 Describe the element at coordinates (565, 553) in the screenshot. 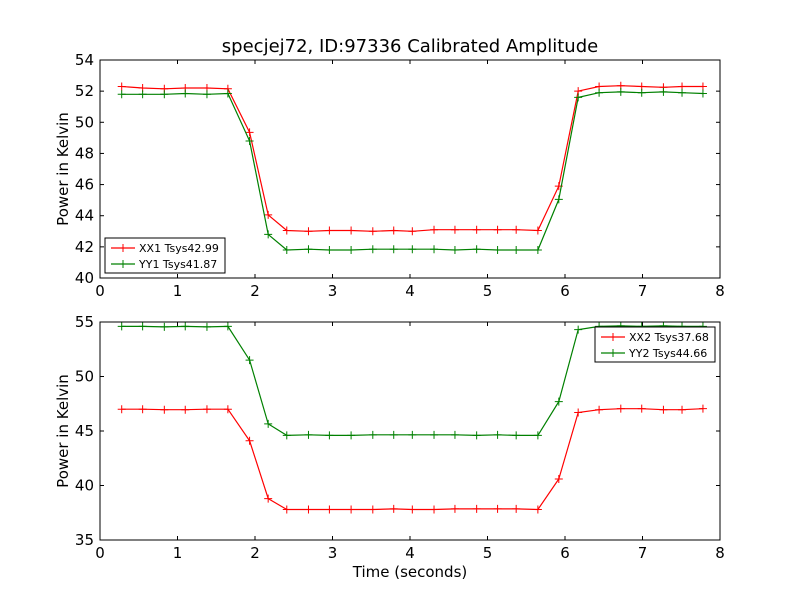

I see `x-tick-label: 6` at that location.